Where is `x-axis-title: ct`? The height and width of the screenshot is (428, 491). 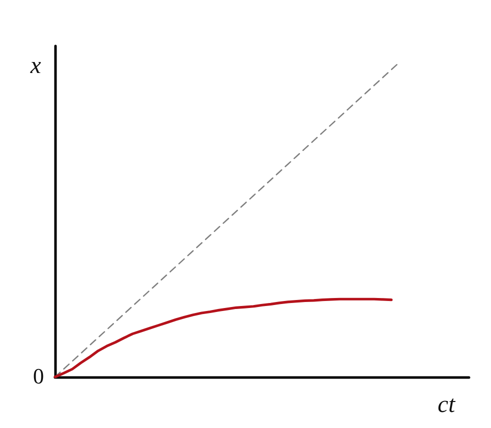 x-axis-title: ct is located at coordinates (447, 405).